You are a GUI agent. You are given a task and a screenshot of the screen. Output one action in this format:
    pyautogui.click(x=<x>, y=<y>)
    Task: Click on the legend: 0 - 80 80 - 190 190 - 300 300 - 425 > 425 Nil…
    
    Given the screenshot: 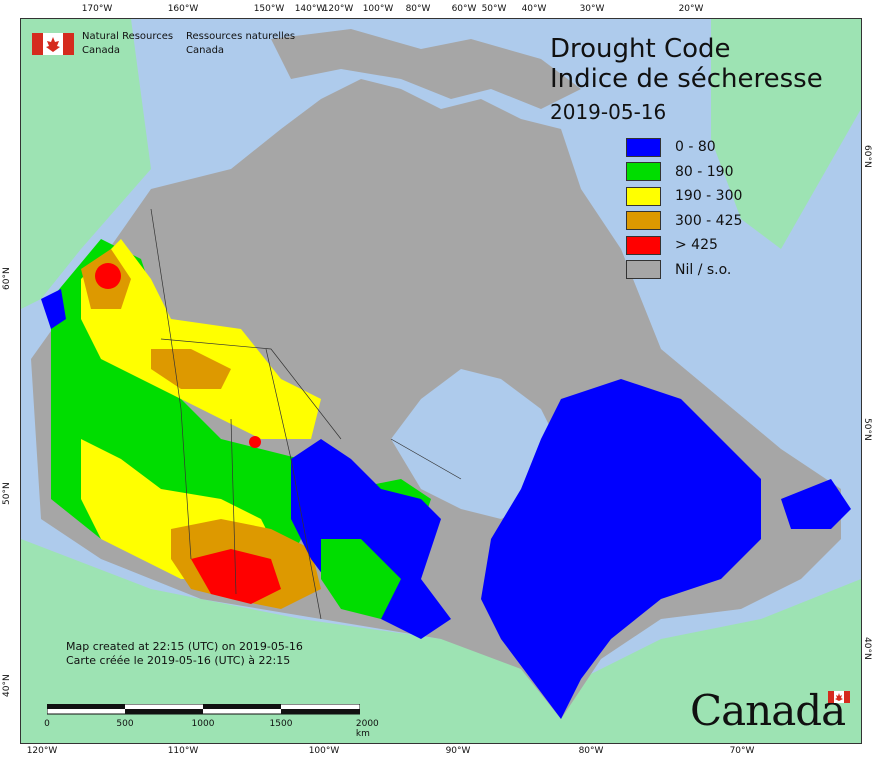 What is the action you would take?
    pyautogui.click(x=684, y=208)
    